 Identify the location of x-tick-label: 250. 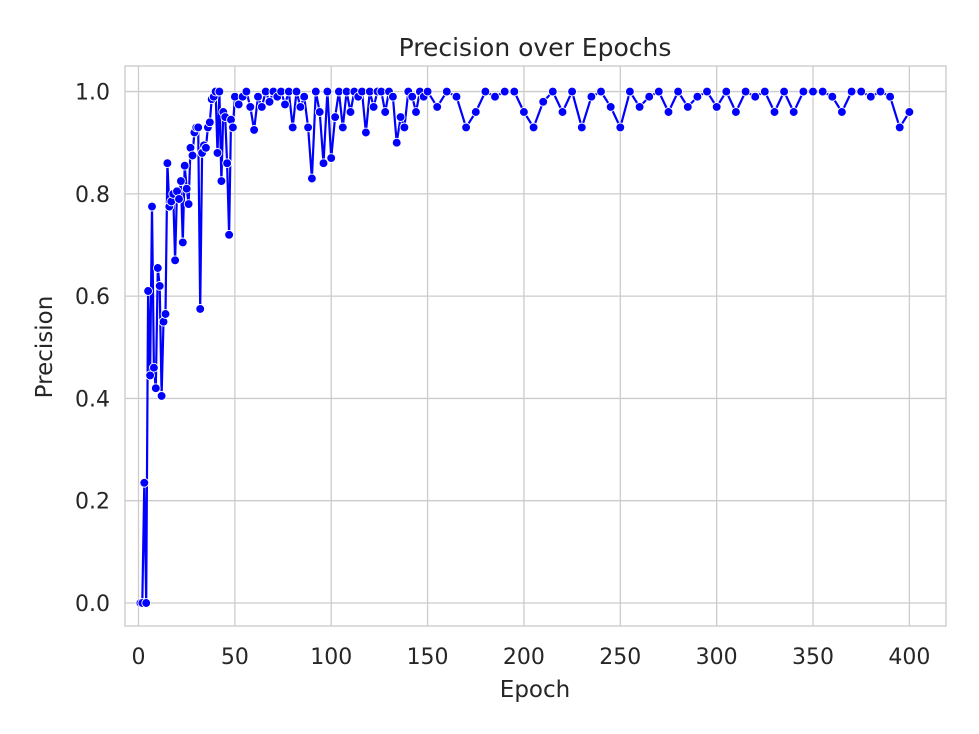
(620, 657).